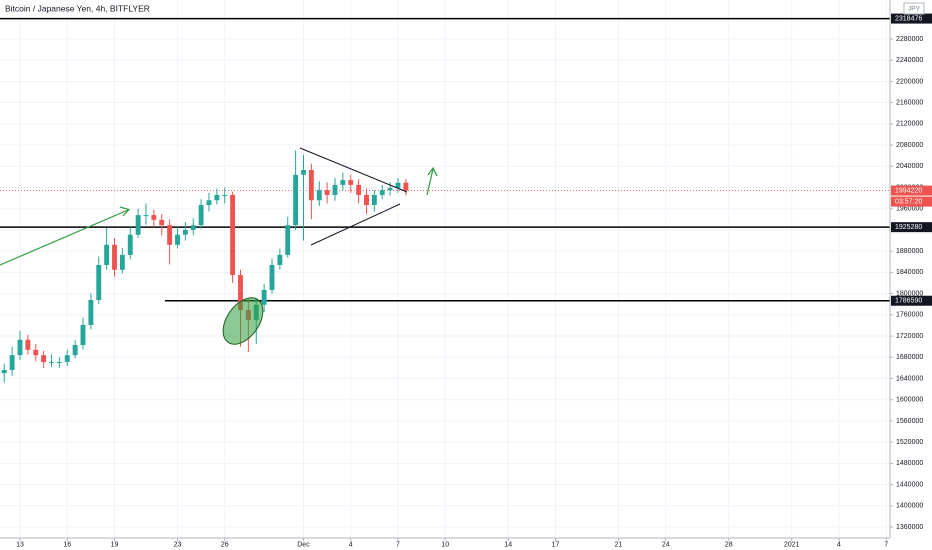 This screenshot has height=550, width=932. What do you see at coordinates (909, 336) in the screenshot?
I see `y-tick-label: 1720000` at bounding box center [909, 336].